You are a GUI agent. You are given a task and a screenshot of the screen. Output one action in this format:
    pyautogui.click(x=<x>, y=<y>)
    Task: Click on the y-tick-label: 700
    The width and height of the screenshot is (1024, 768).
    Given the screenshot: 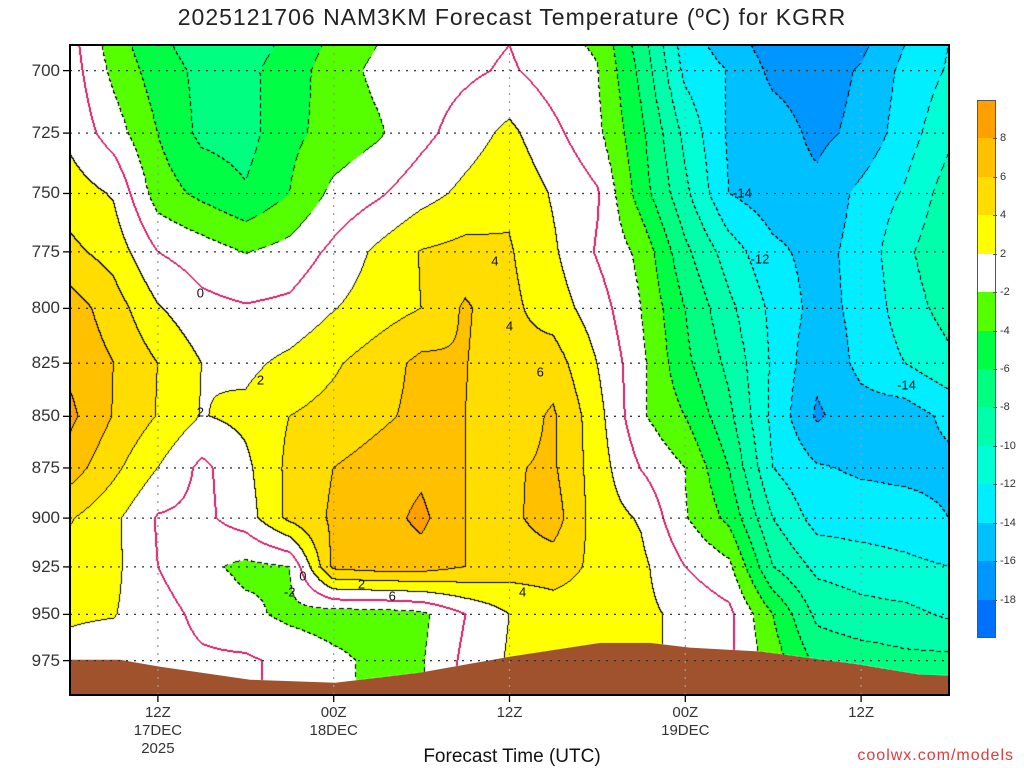 What is the action you would take?
    pyautogui.click(x=45, y=70)
    